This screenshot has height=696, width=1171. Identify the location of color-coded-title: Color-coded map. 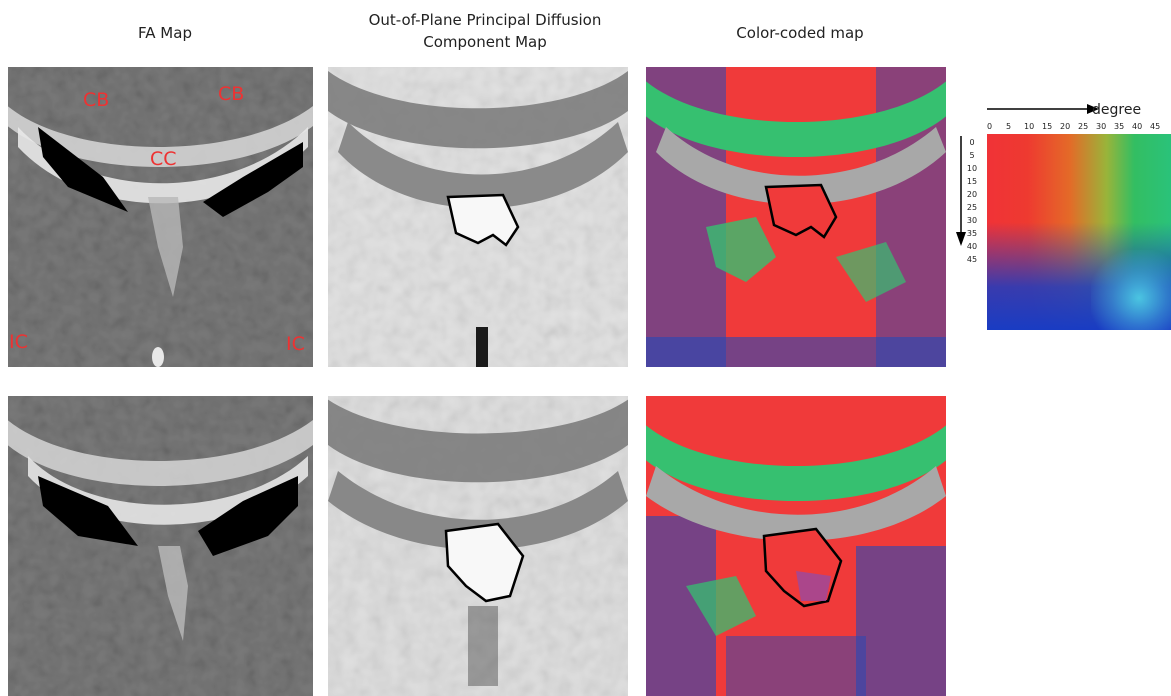
(800, 33).